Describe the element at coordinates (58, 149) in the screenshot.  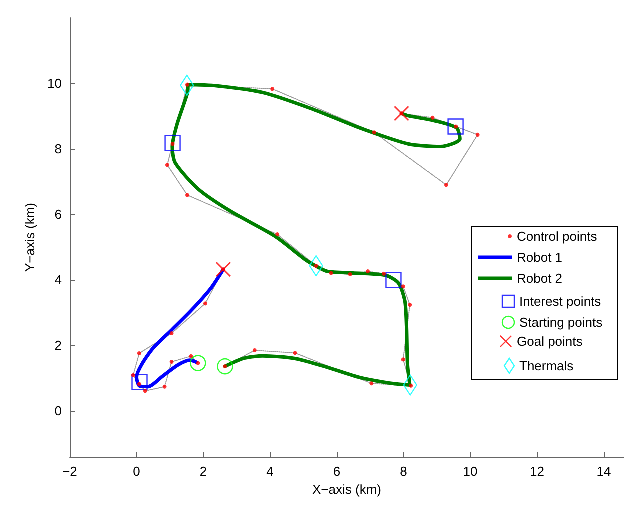
I see `y-tick-label: 8` at that location.